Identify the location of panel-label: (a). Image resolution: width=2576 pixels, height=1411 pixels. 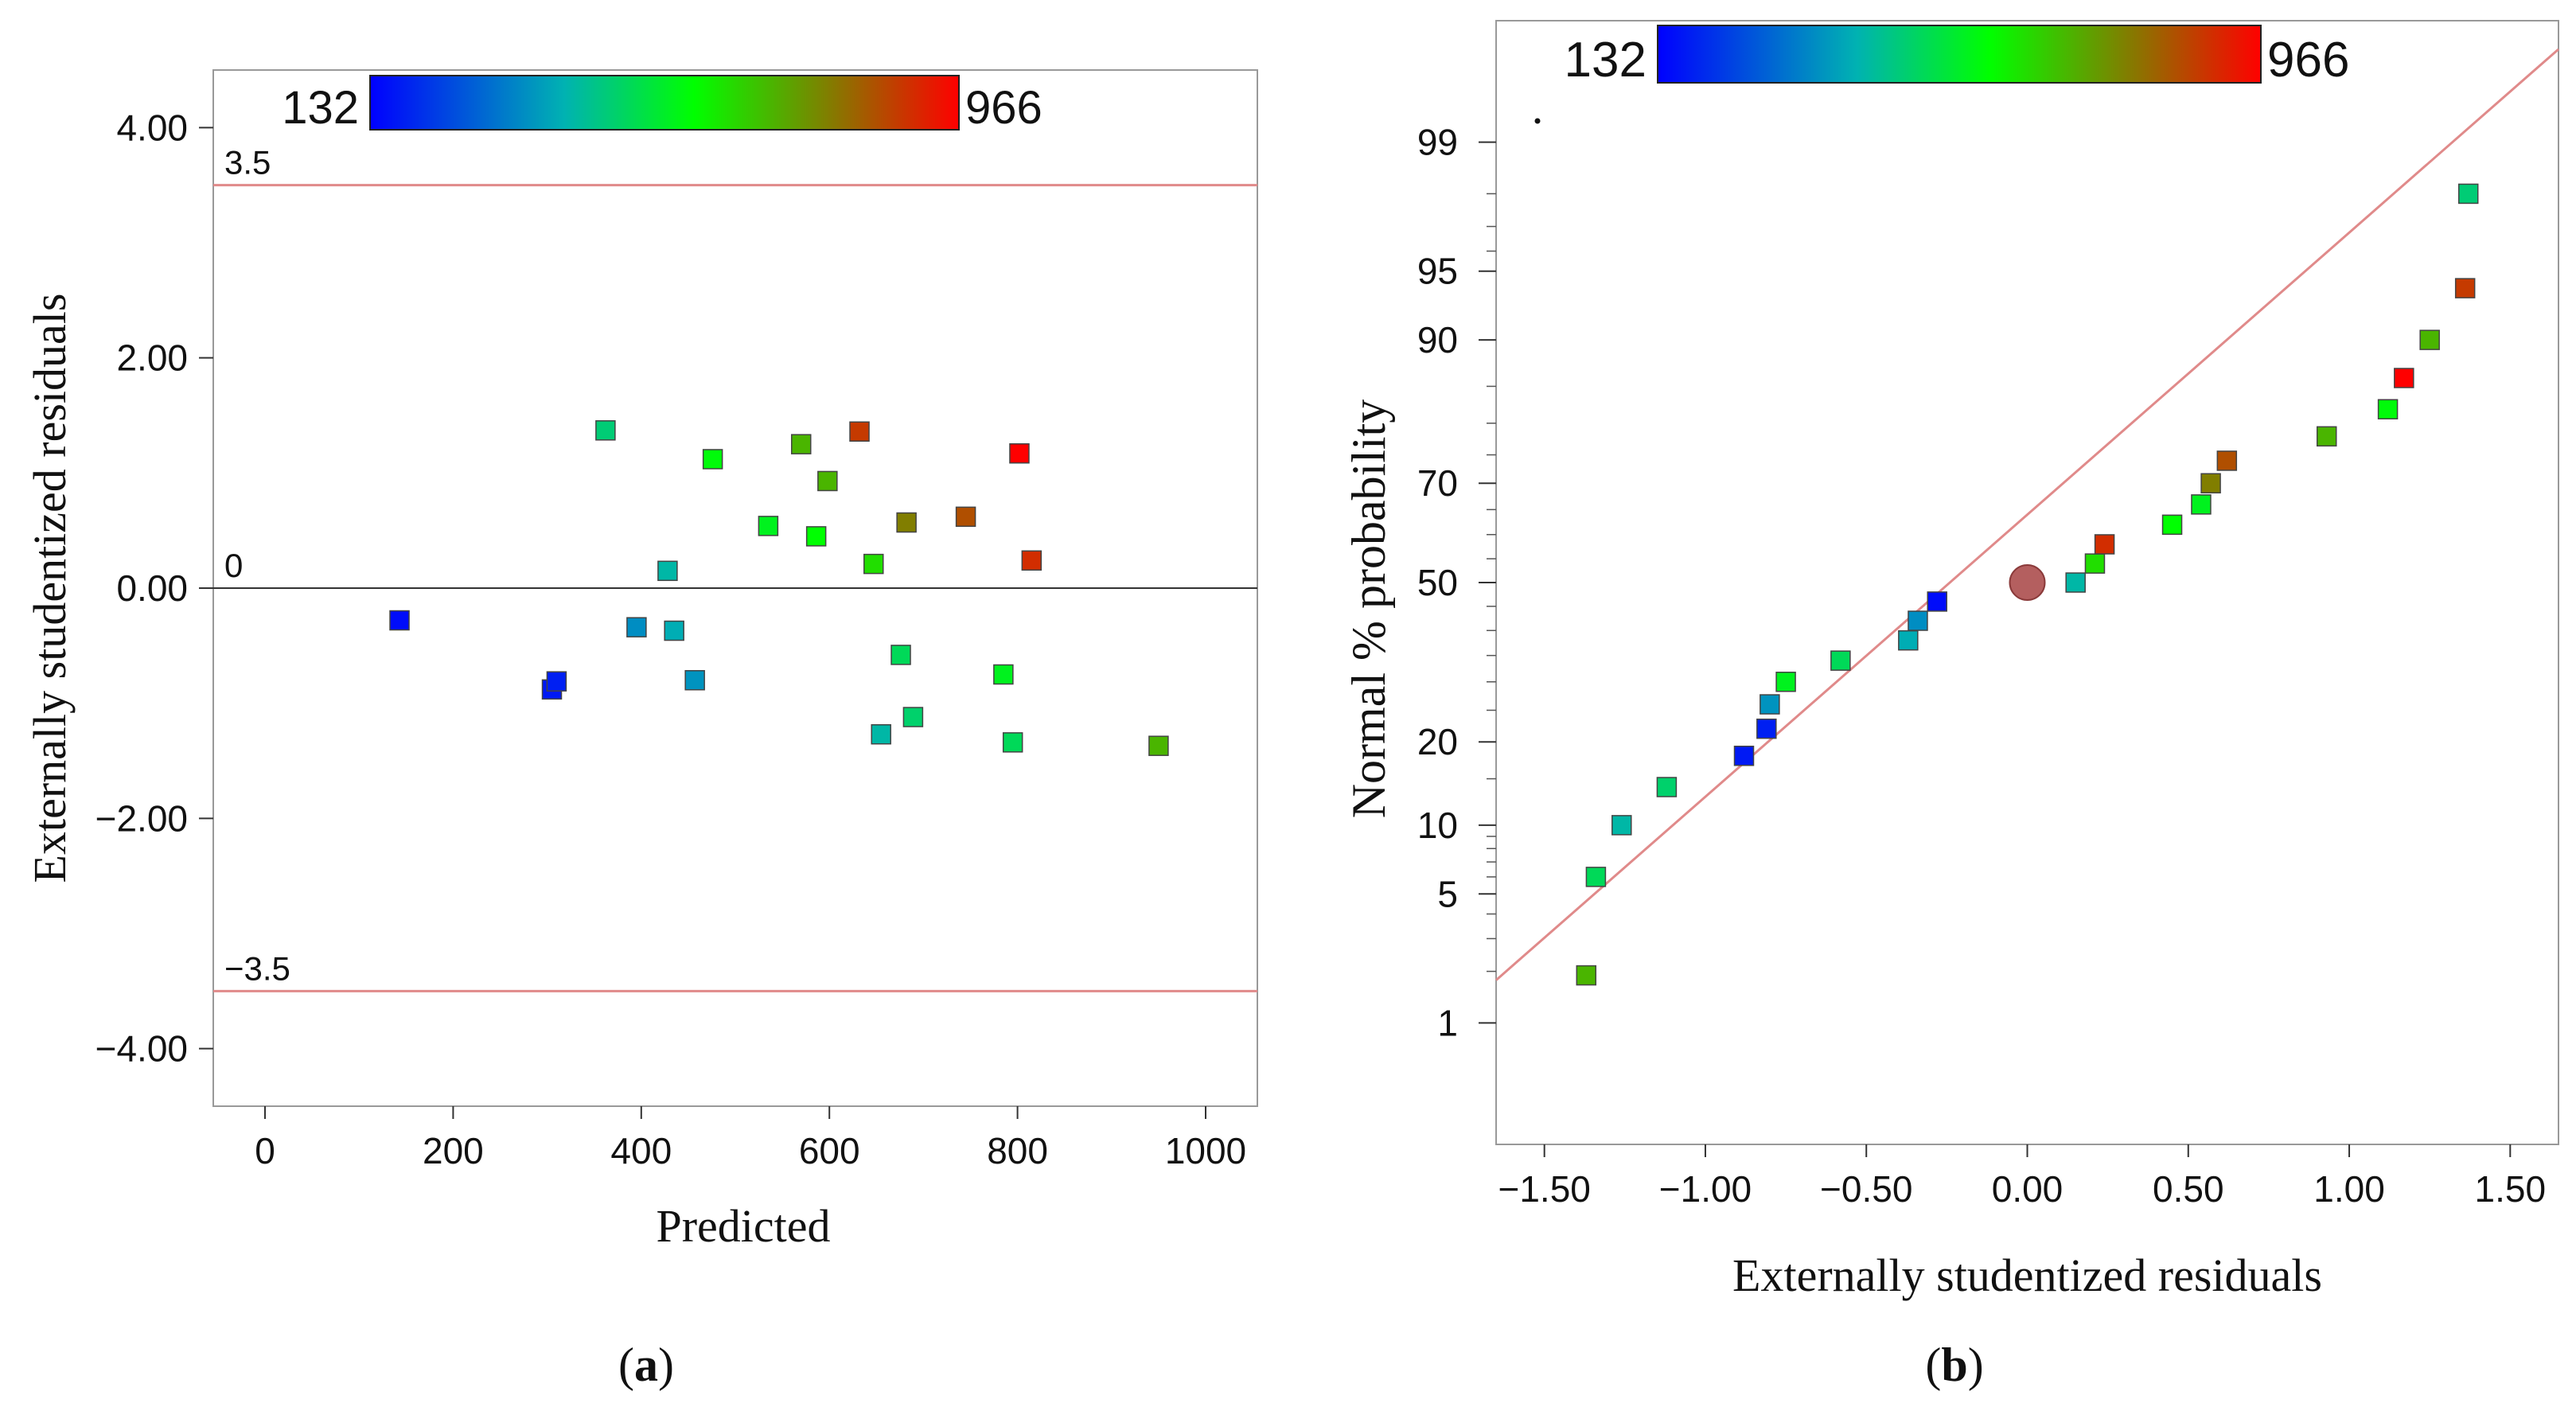
(646, 1365).